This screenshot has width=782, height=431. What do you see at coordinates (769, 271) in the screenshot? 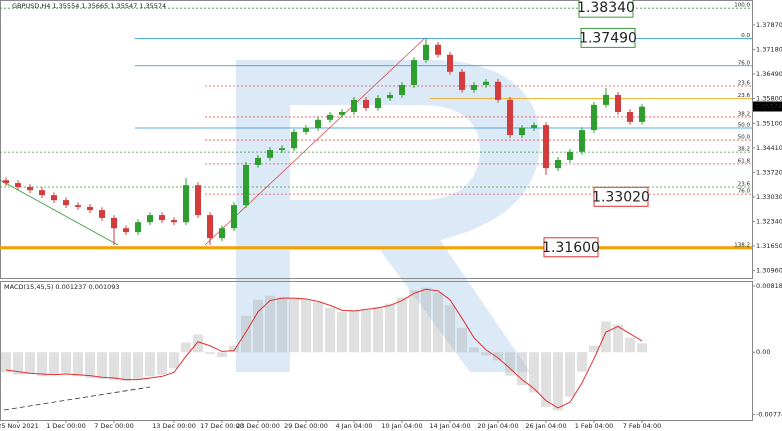
I see `y-tick-label: 1.30960` at bounding box center [769, 271].